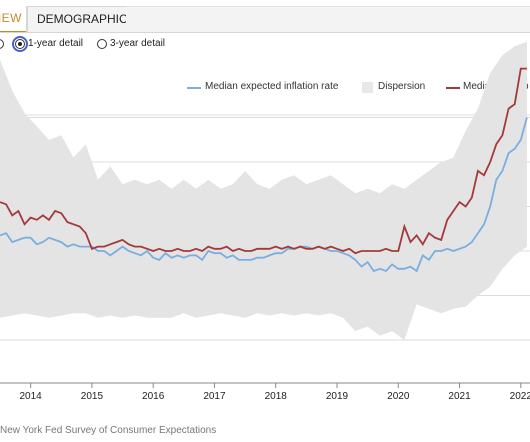 This screenshot has width=530, height=442. Describe the element at coordinates (367, 87) in the screenshot. I see `legend-dispersion-swatch` at that location.